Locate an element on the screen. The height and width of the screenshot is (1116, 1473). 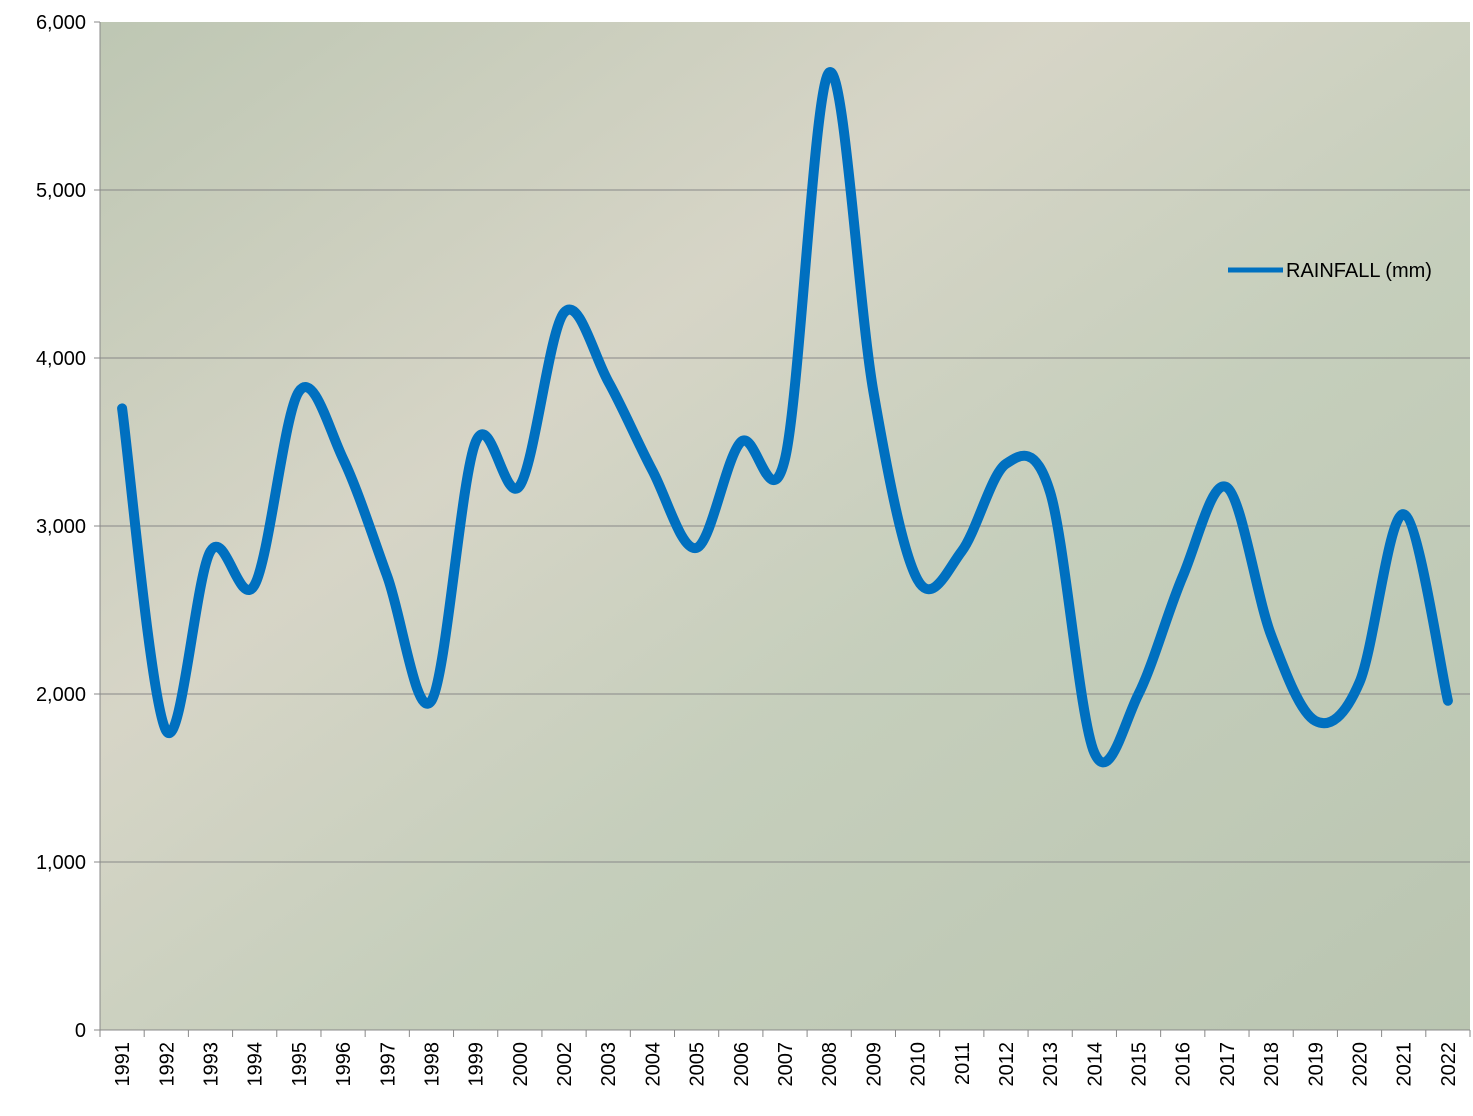
x-tick-label: 1999 is located at coordinates (477, 1064).